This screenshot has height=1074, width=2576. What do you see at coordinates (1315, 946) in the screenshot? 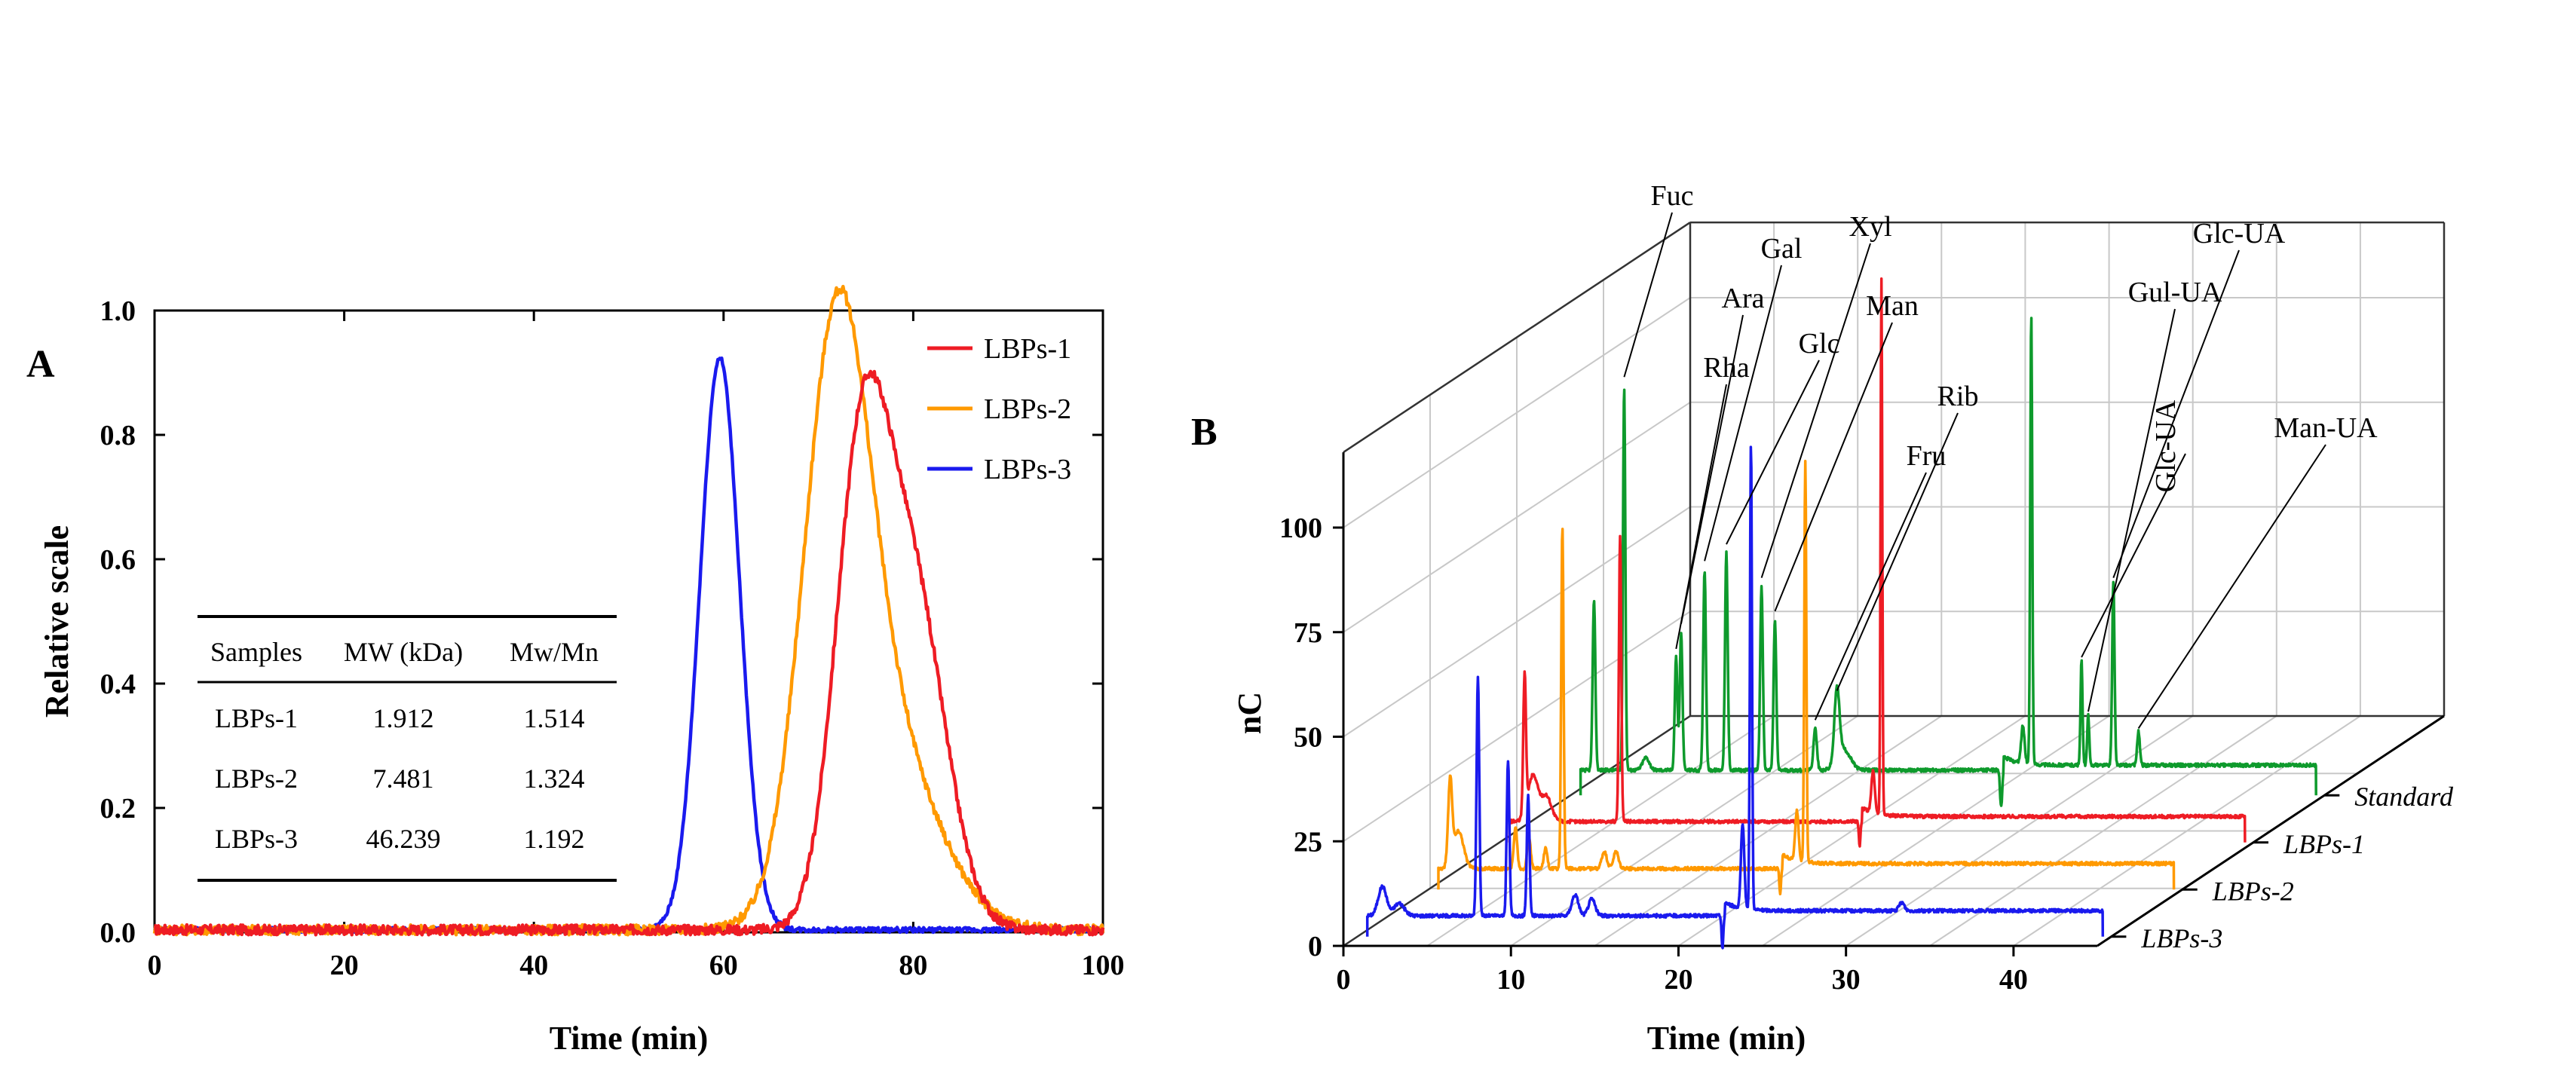
I see `panel-b-ztick-label: 0` at bounding box center [1315, 946].